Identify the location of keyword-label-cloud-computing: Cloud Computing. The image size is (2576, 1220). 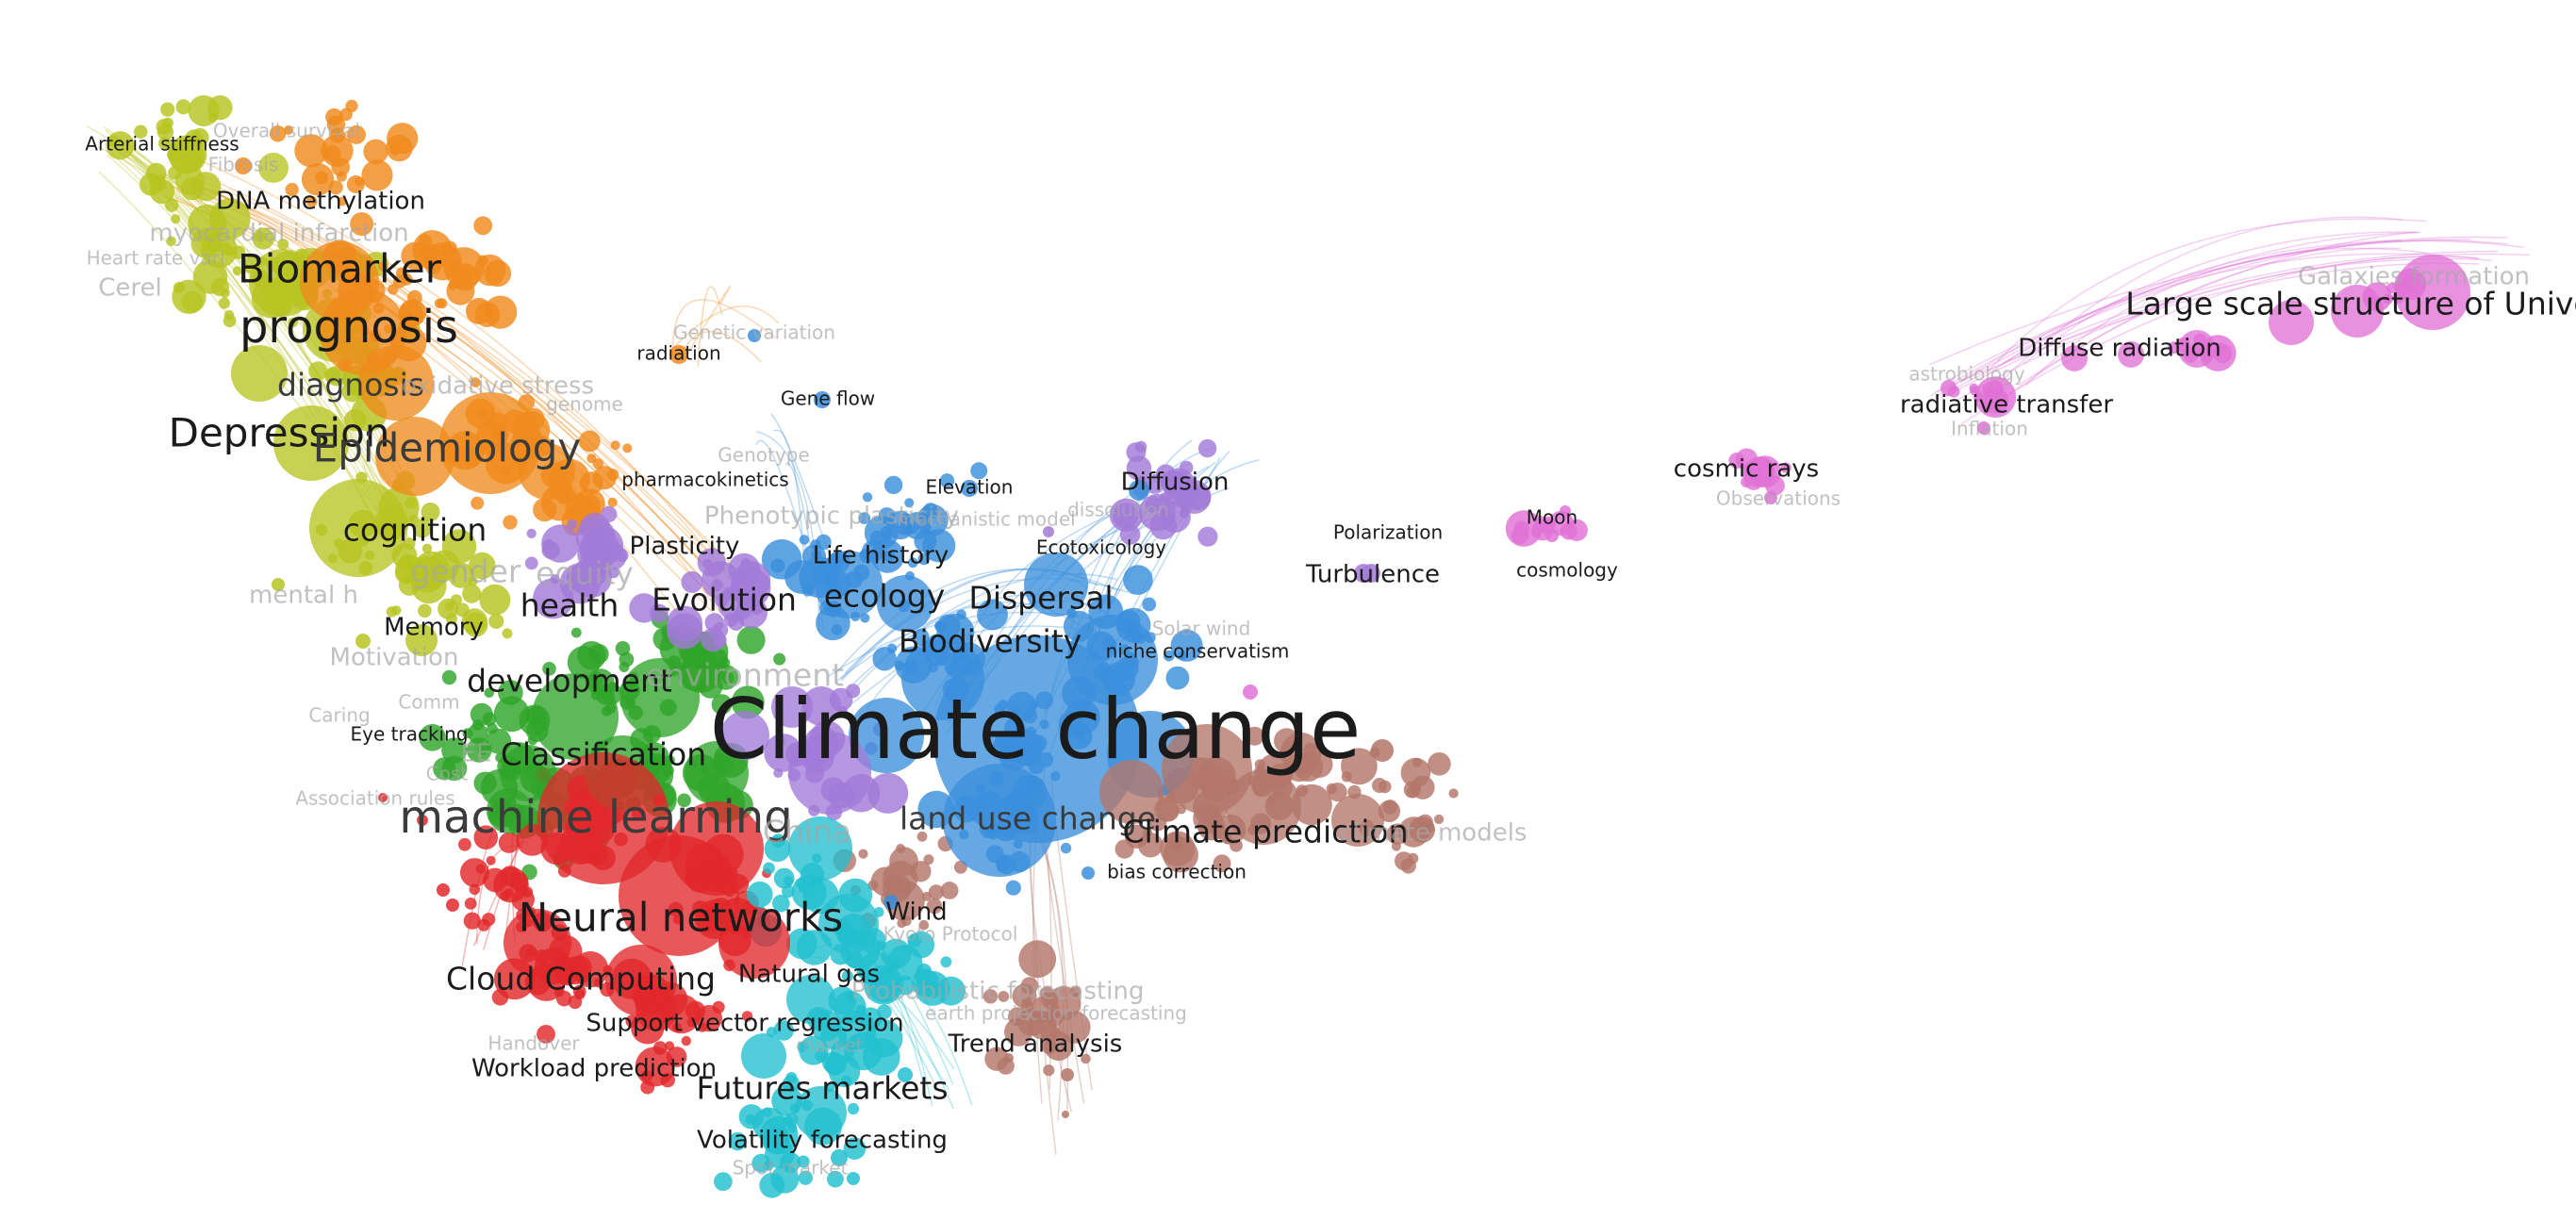
(581, 979).